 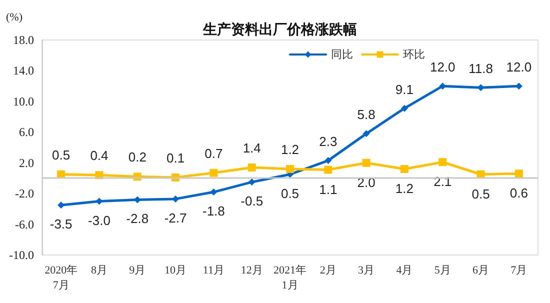 What do you see at coordinates (175, 158) in the screenshot?
I see `data-label: 0.1` at bounding box center [175, 158].